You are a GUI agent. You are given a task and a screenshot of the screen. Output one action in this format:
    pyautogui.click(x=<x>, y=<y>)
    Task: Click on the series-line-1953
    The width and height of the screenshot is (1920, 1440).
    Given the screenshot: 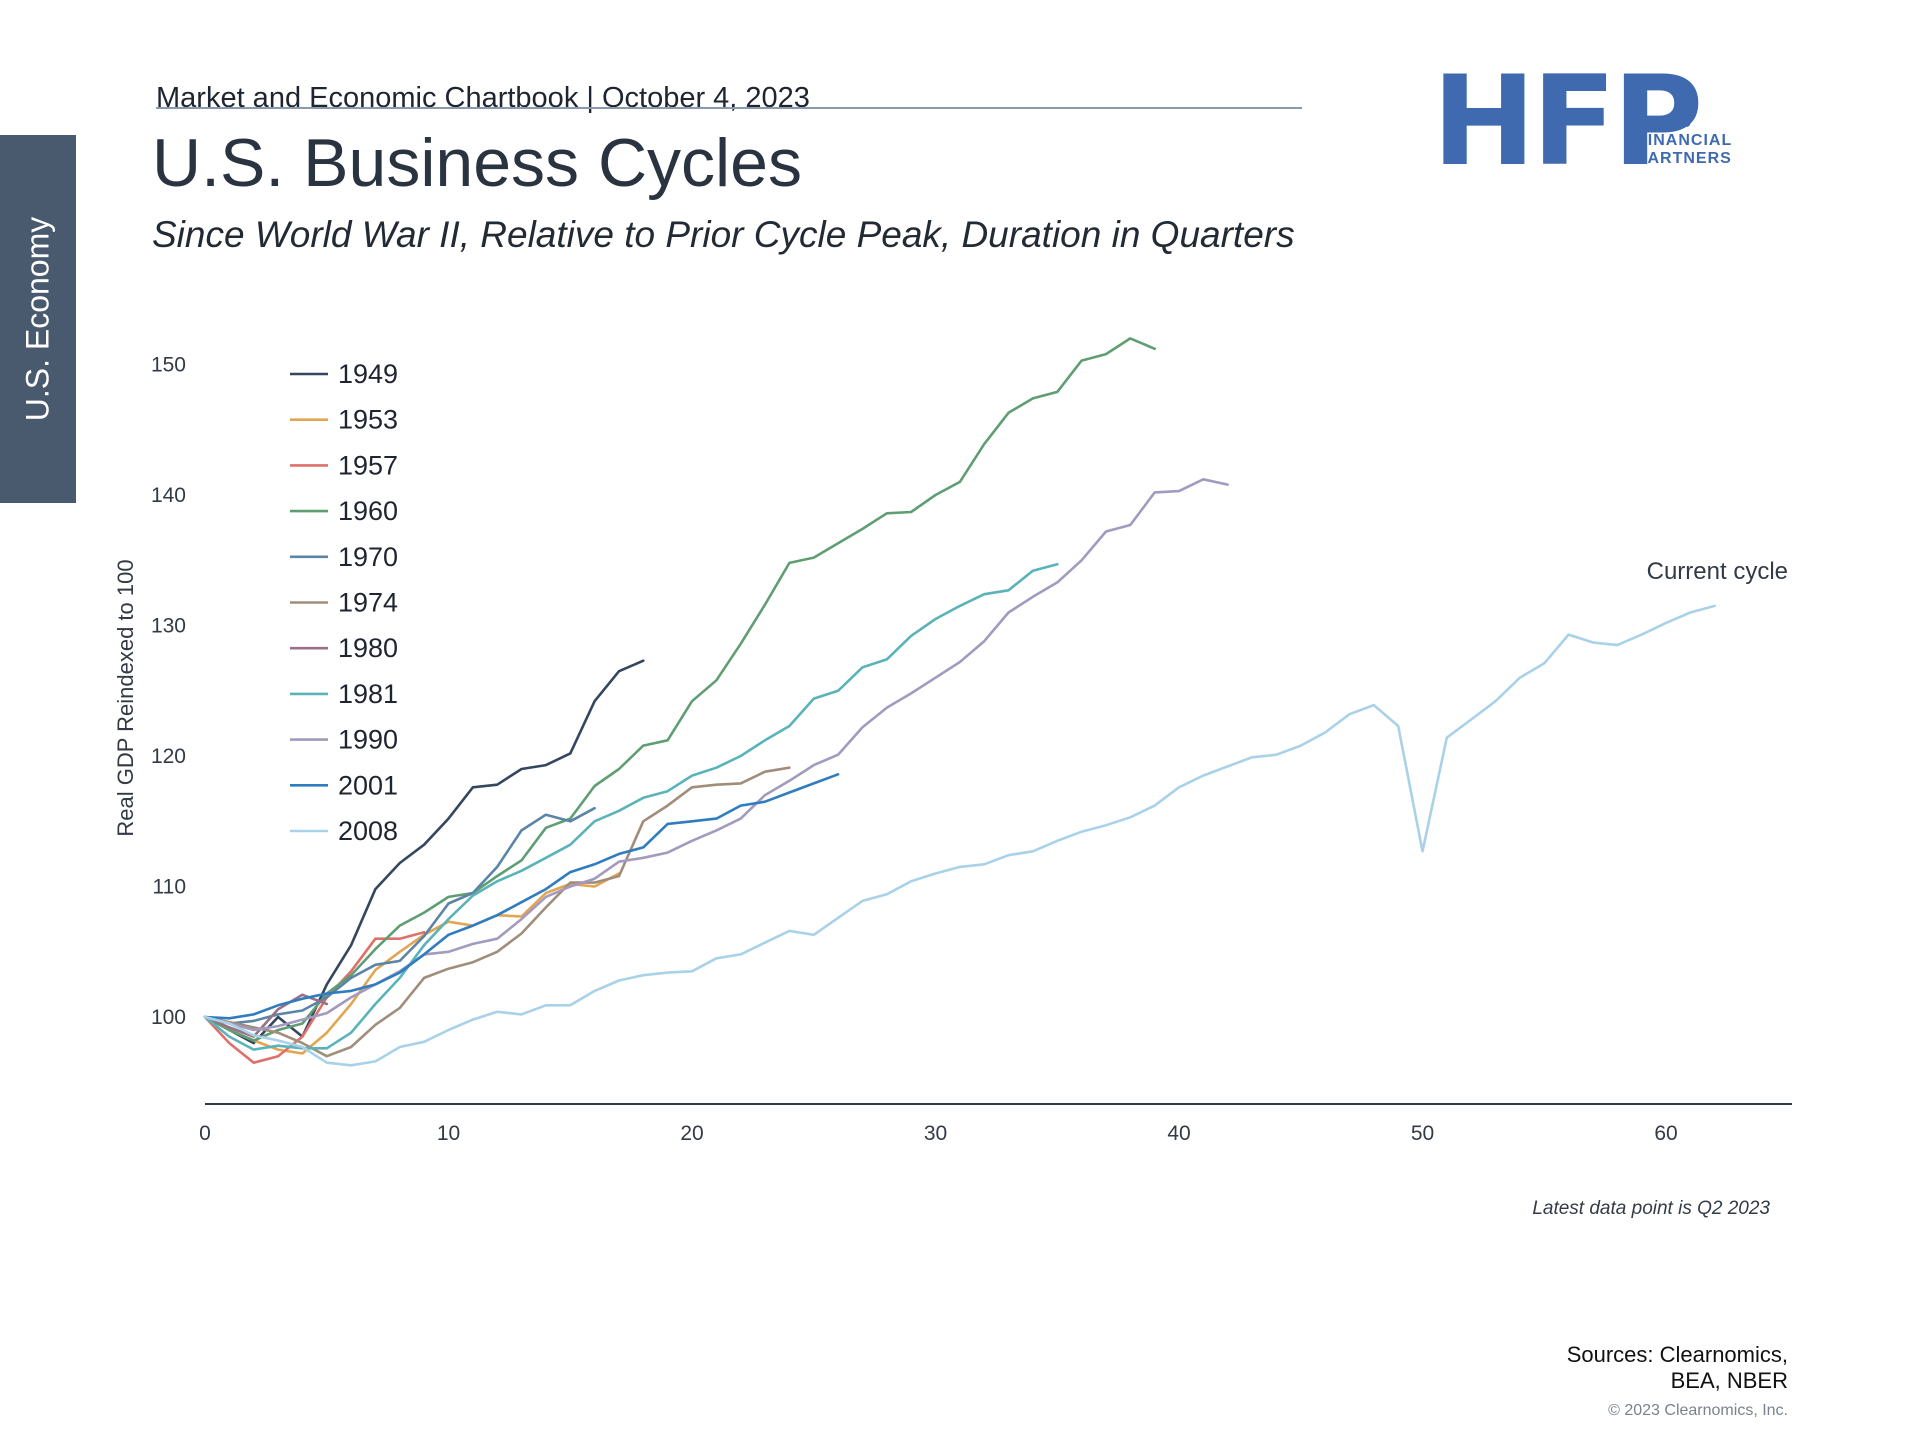 What is the action you would take?
    pyautogui.click(x=412, y=963)
    